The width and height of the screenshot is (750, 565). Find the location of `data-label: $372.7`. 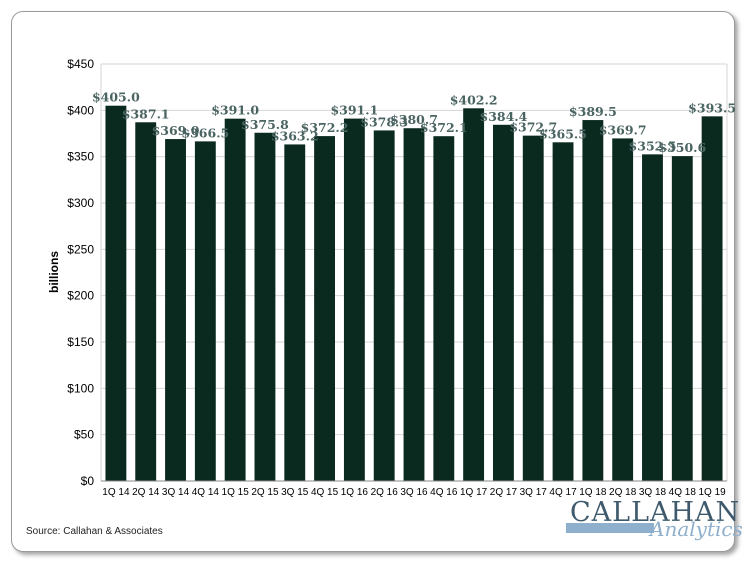

data-label: $372.7 is located at coordinates (533, 127).